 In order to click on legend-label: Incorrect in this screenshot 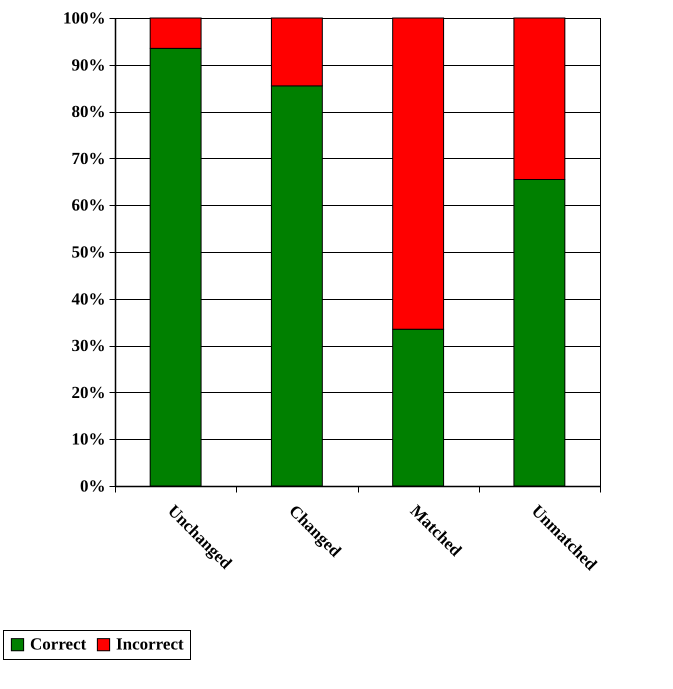, I will do `click(150, 644)`.